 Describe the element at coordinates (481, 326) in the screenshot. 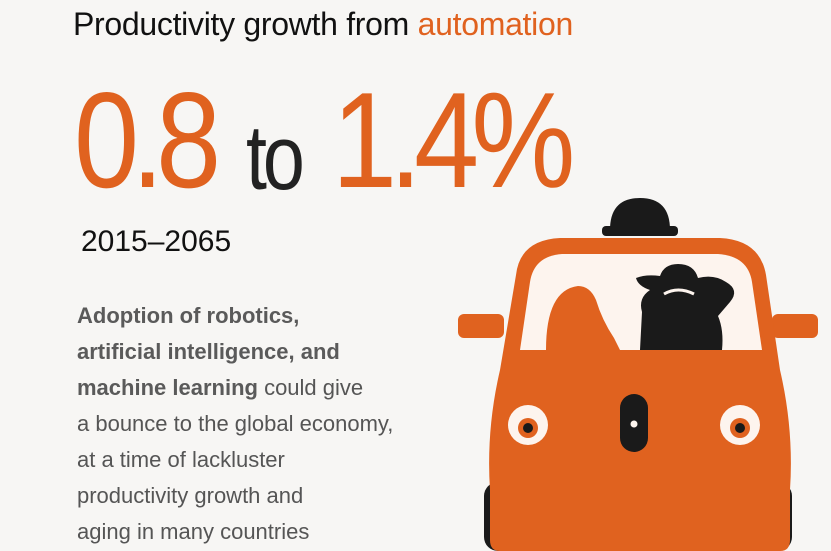

I see `left-mirror` at that location.